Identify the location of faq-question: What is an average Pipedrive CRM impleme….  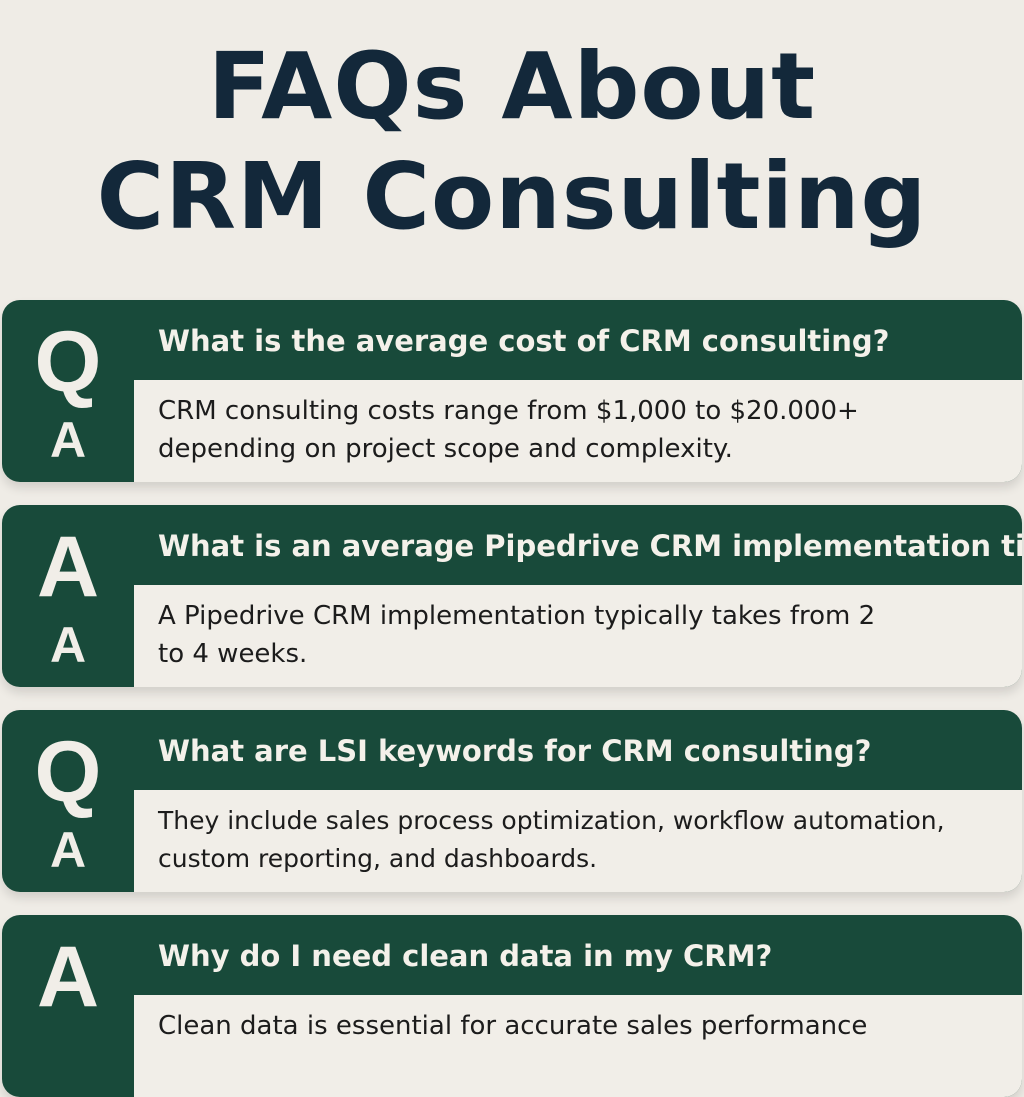
(590, 546).